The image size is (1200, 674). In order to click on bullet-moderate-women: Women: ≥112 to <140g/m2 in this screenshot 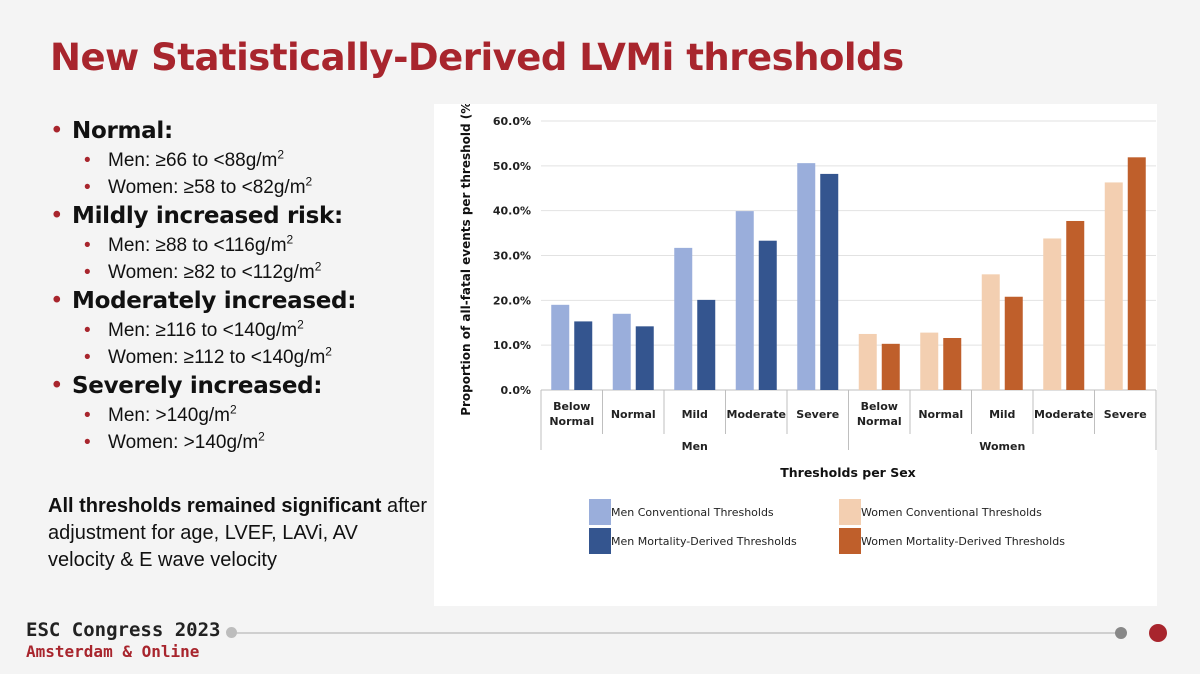, I will do `click(240, 357)`.